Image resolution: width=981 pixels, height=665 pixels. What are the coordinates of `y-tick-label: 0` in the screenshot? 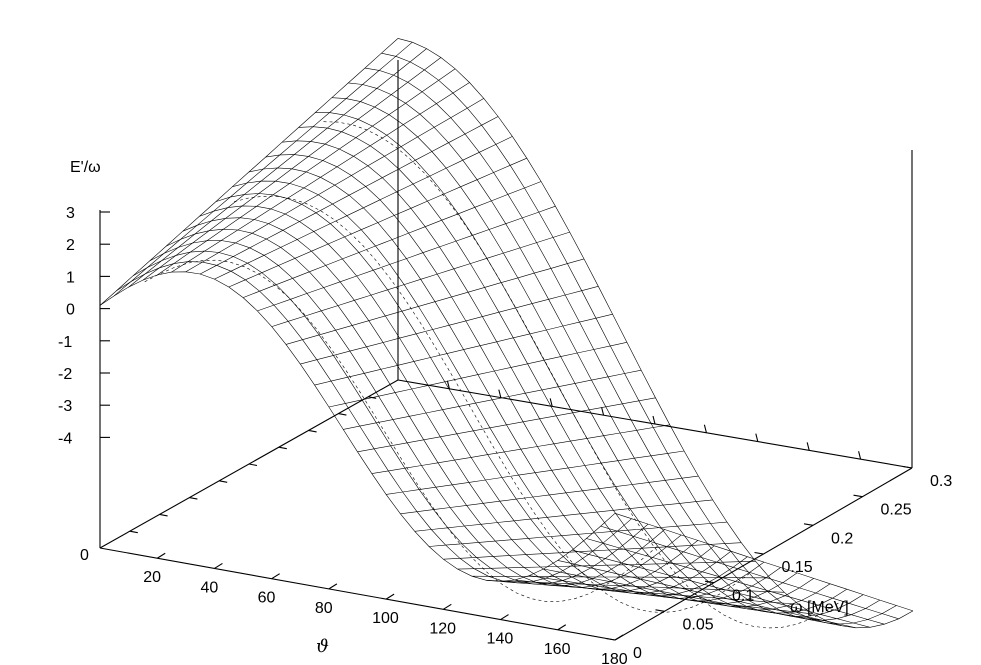 It's located at (637, 653).